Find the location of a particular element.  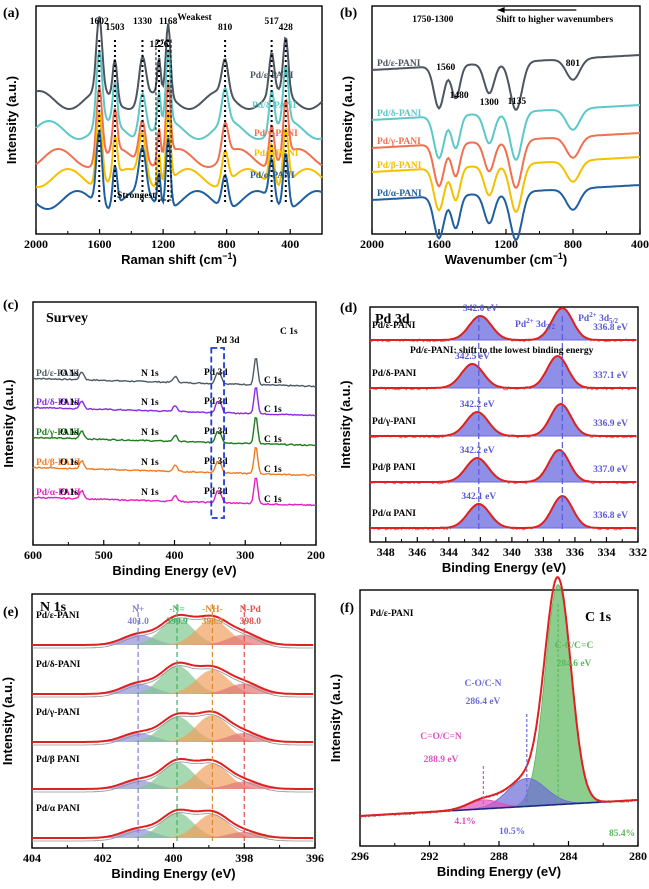

x-tick-label: 340 is located at coordinates (512, 552).